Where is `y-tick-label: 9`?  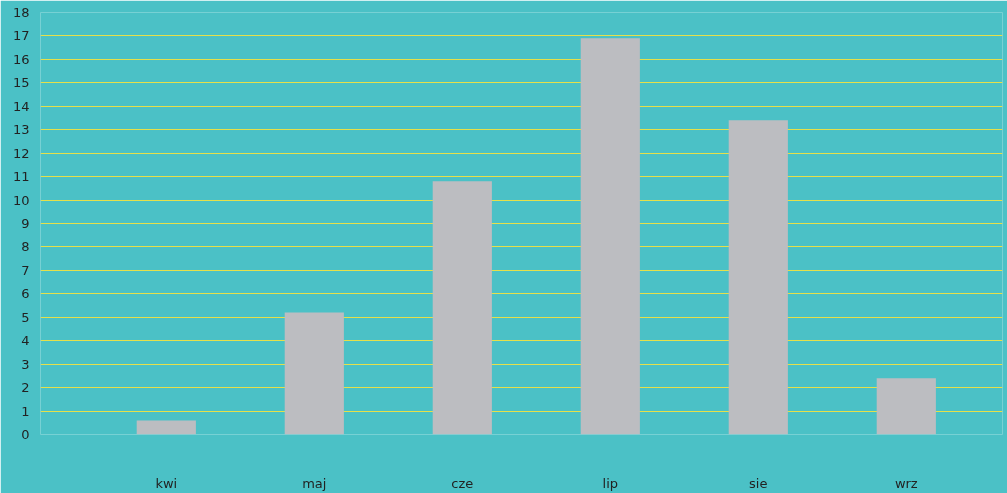
y-tick-label: 9 is located at coordinates (25, 223).